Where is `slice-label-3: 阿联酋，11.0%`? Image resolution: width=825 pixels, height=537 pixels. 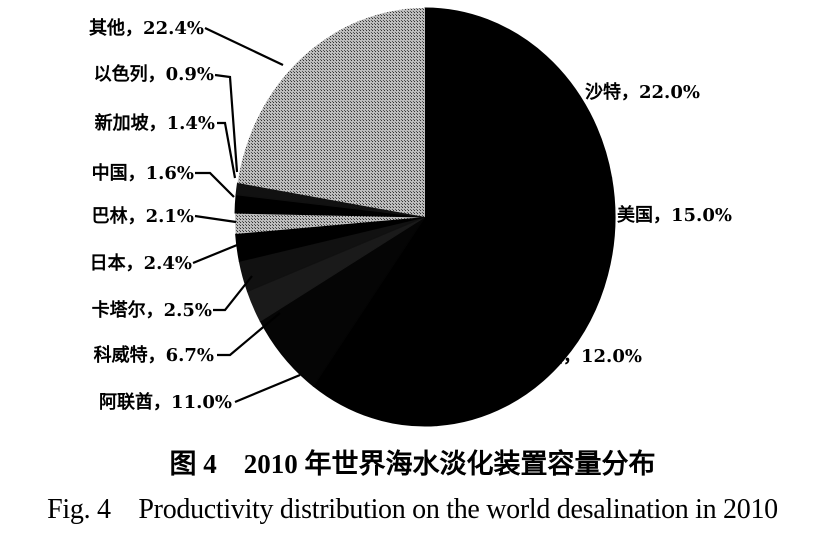 slice-label-3: 阿联酋，11.0% is located at coordinates (165, 402).